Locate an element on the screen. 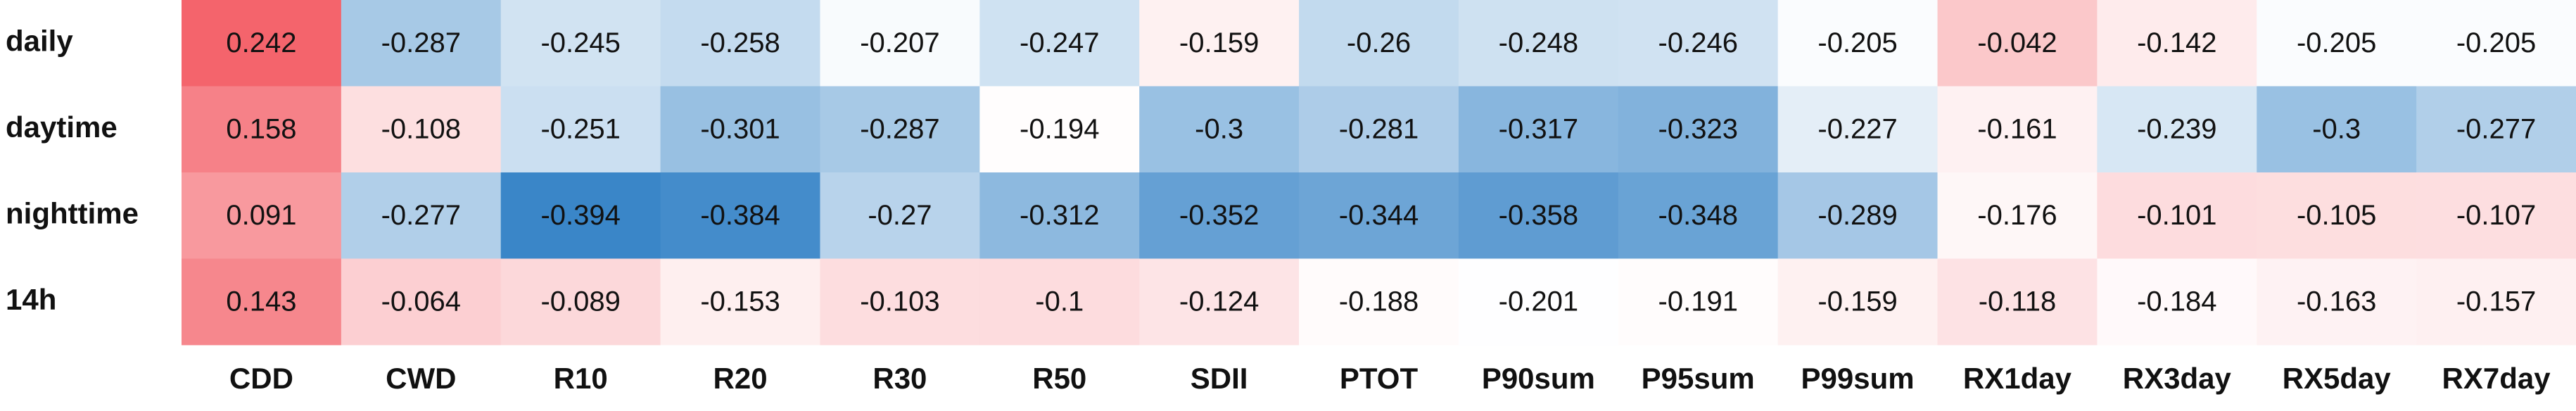 The image size is (2576, 411). cell-value: -0.258 is located at coordinates (740, 42).